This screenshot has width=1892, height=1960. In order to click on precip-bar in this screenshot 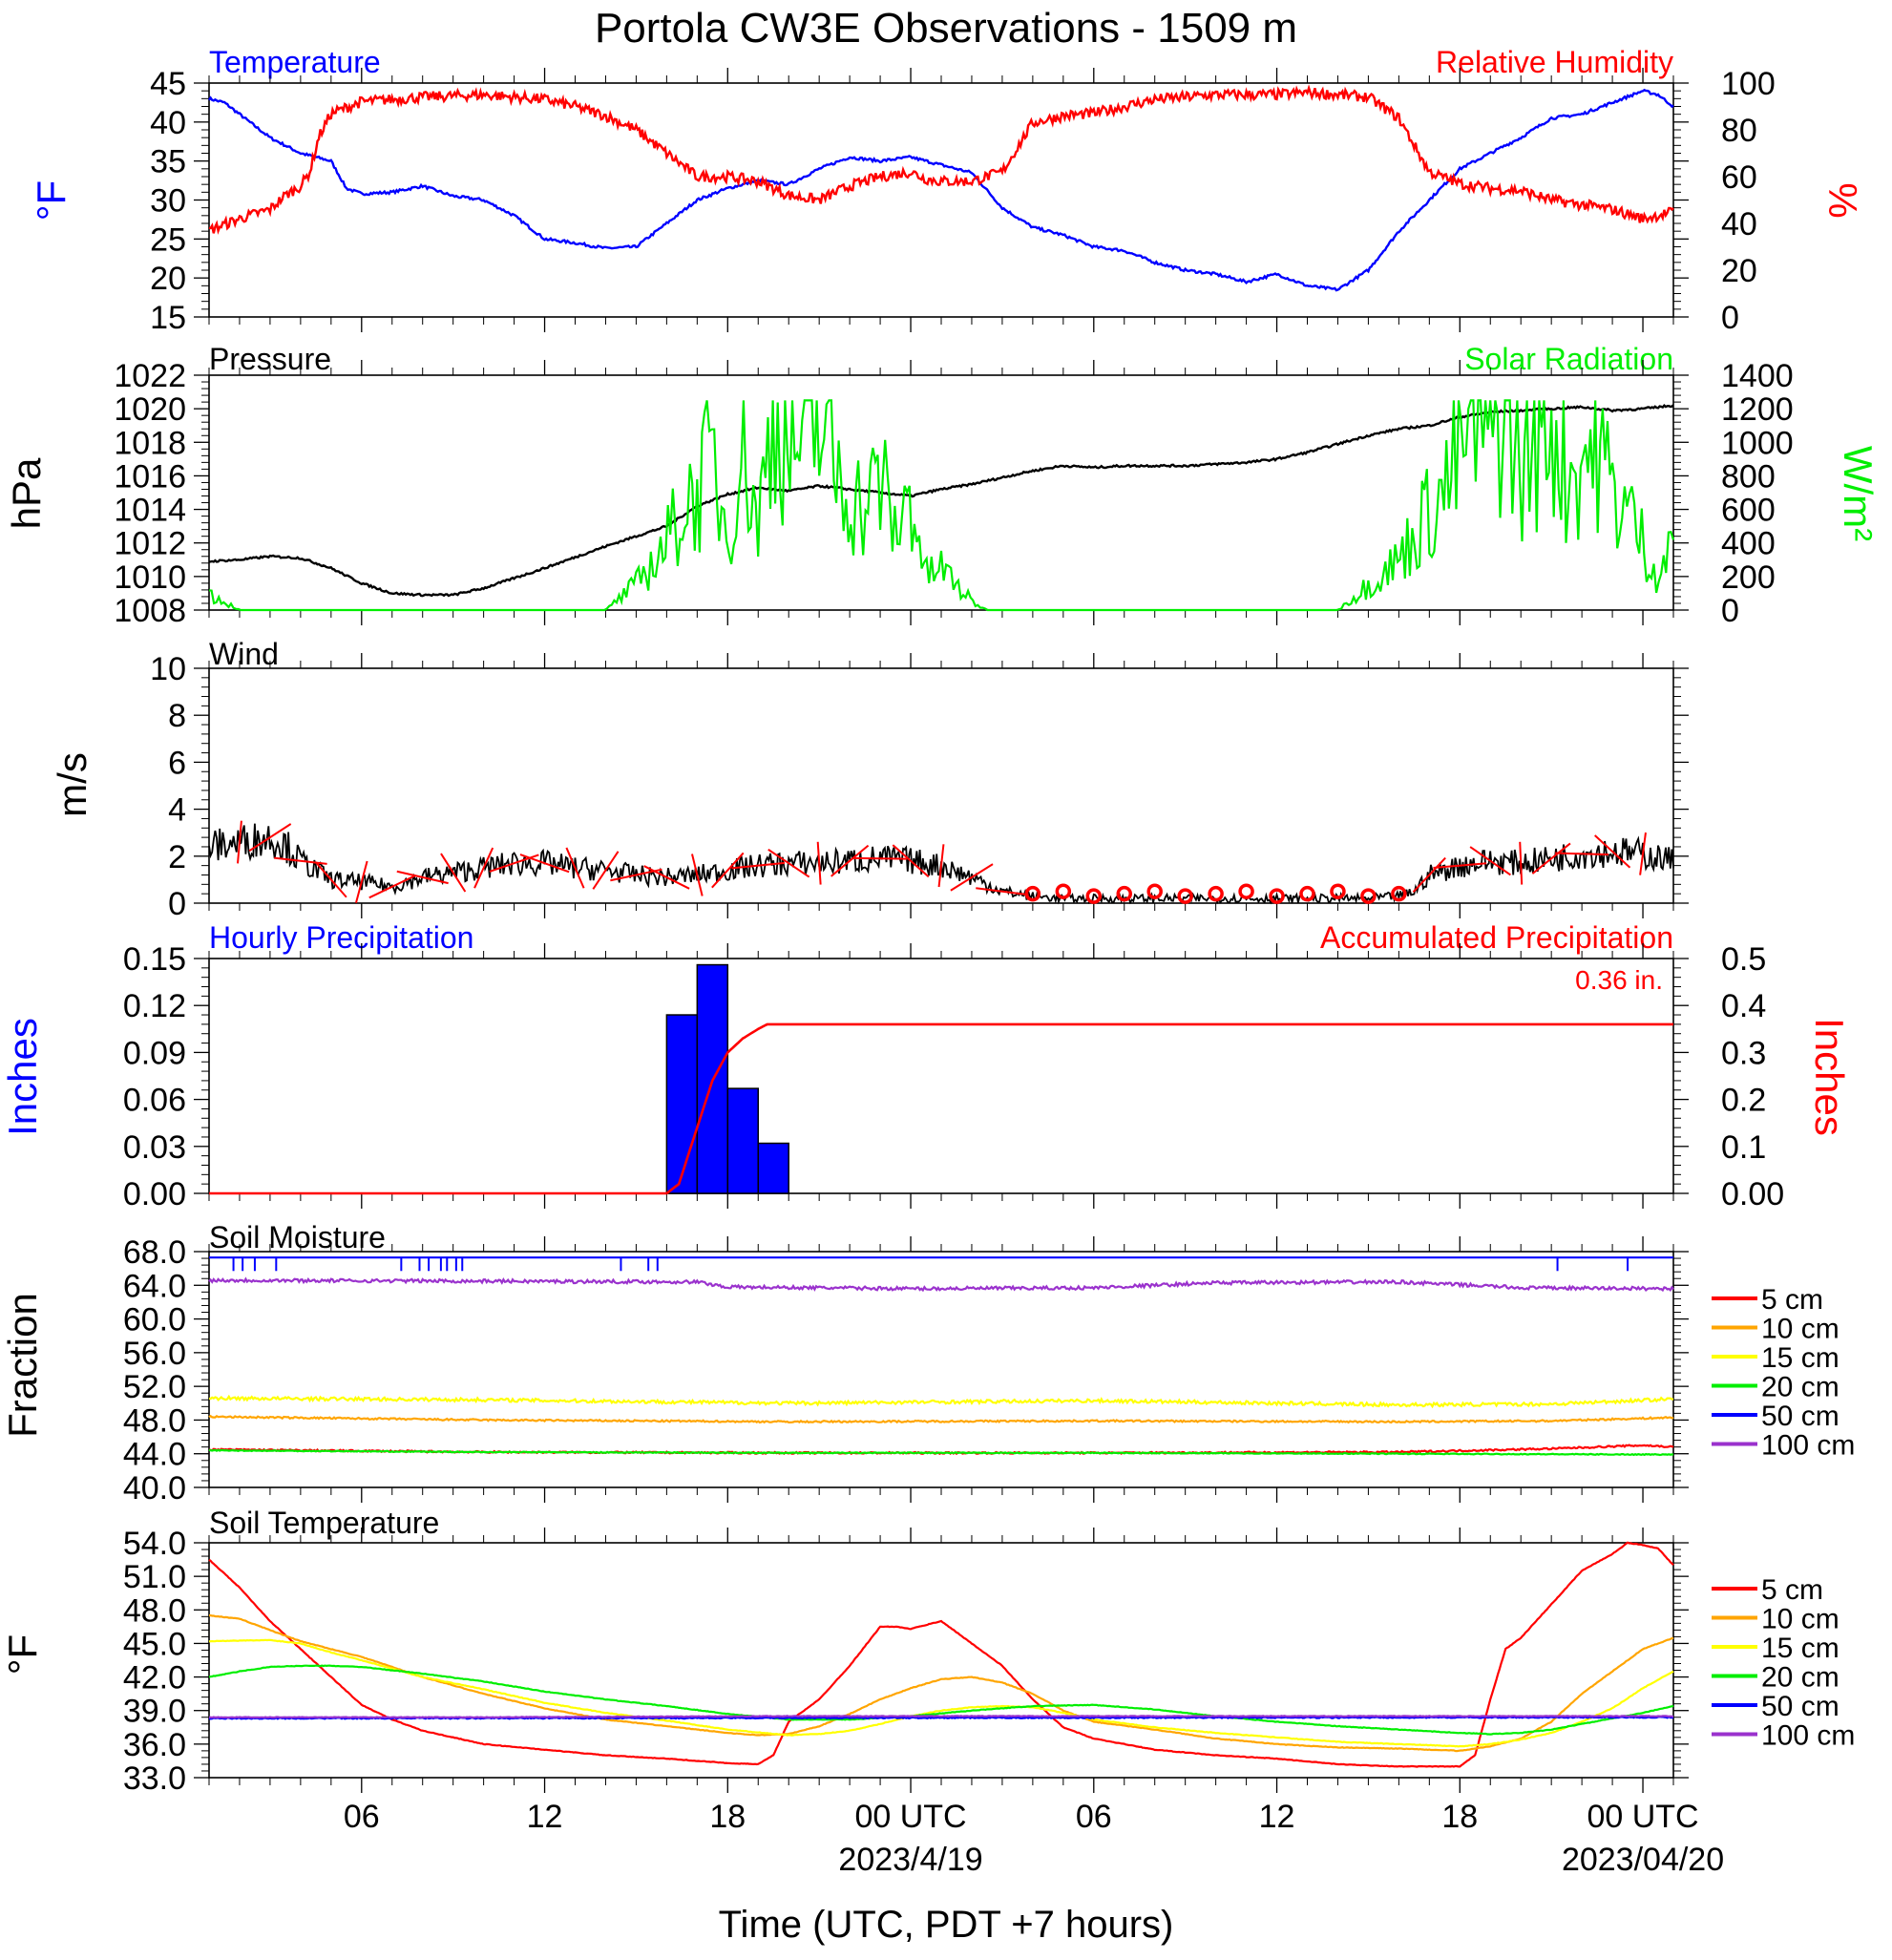, I will do `click(773, 1168)`.